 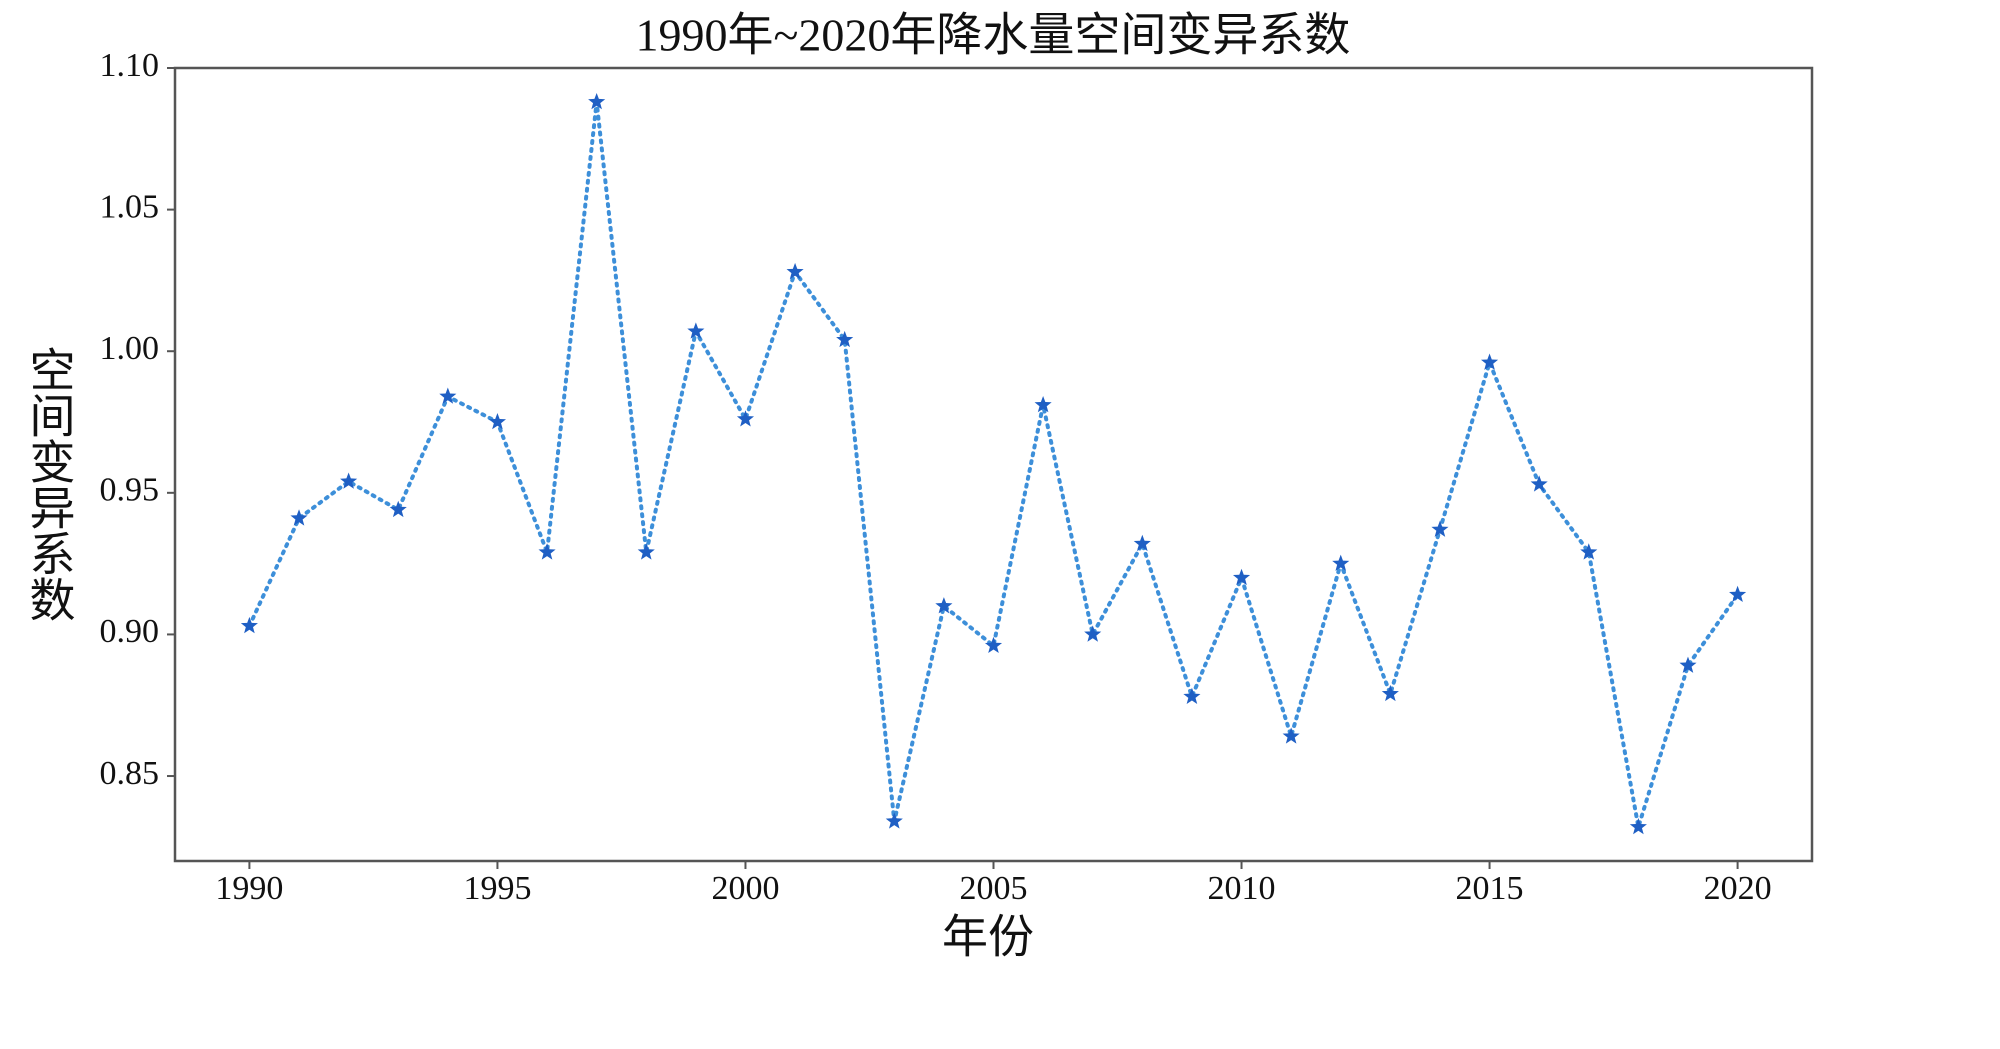 I want to click on x-tick-label: 2015, so click(x=1490, y=888).